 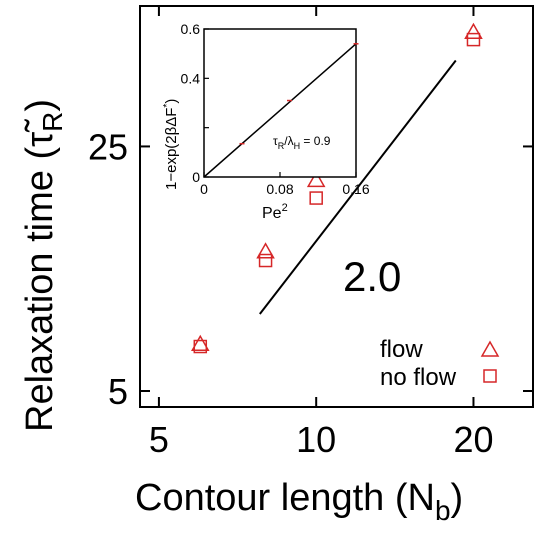 I want to click on inset-y-tick-label: 0, so click(x=196, y=177).